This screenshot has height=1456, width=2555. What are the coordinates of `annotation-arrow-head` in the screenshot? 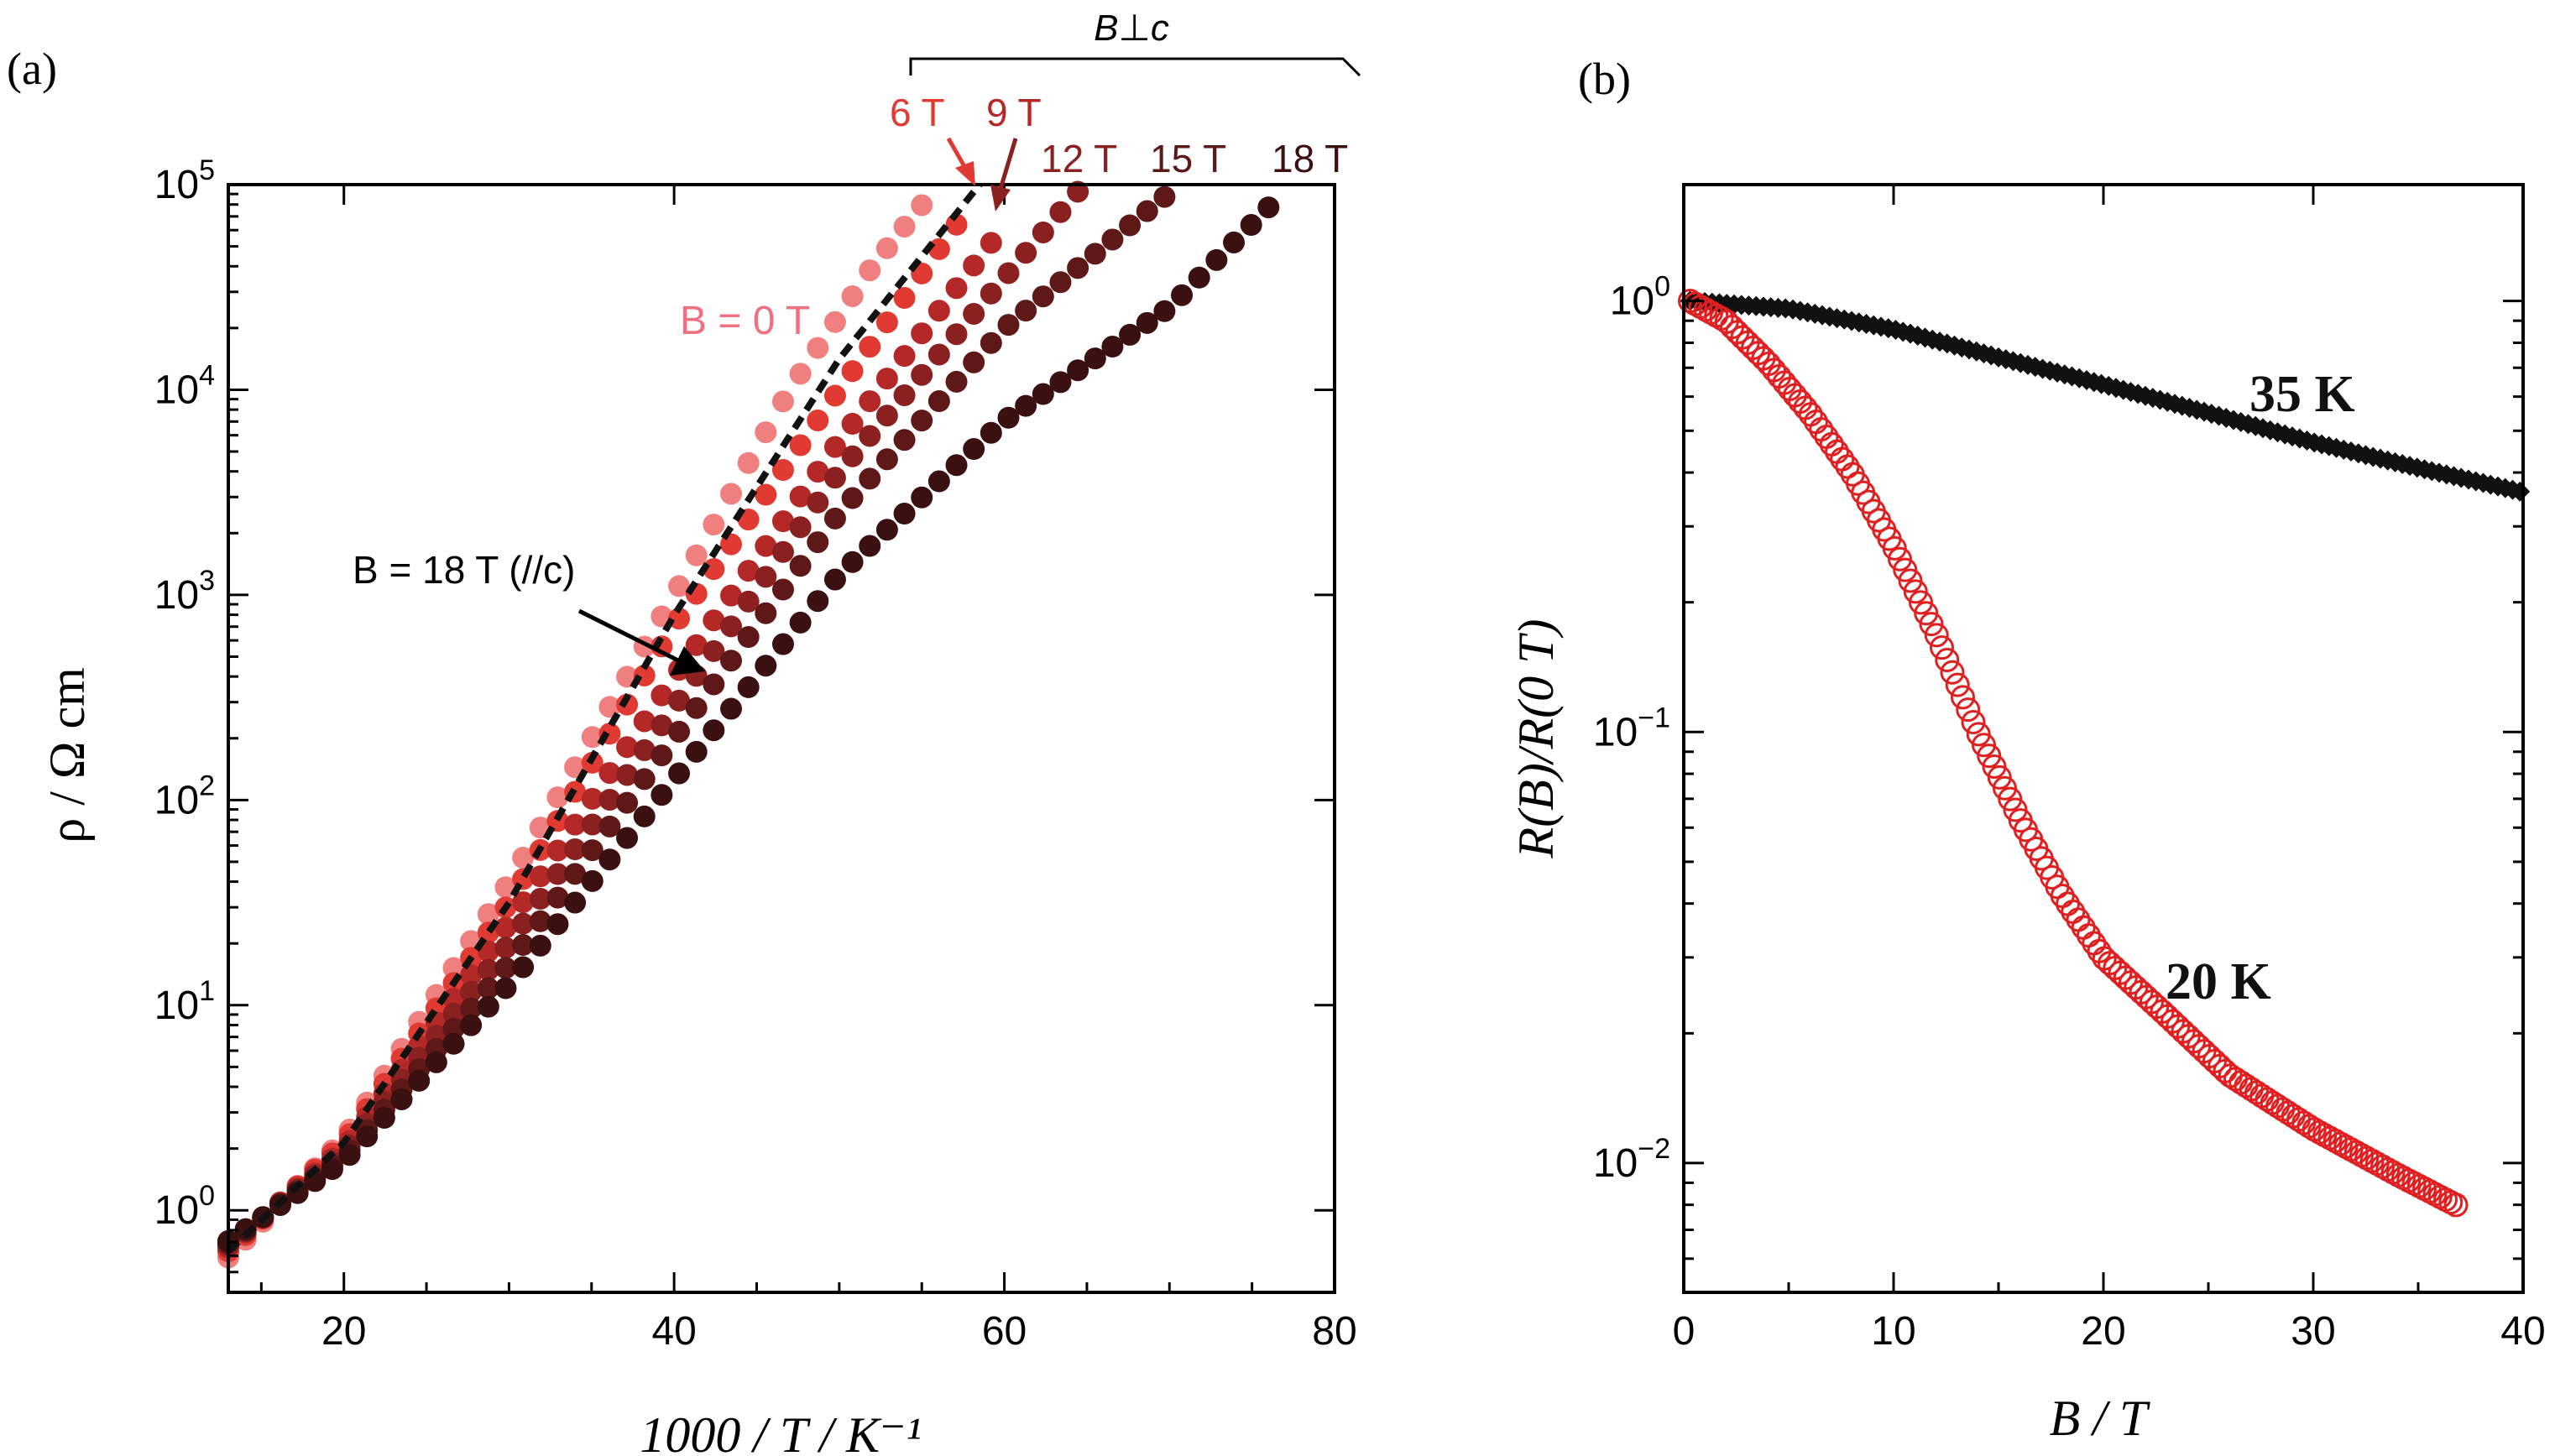 It's located at (687, 661).